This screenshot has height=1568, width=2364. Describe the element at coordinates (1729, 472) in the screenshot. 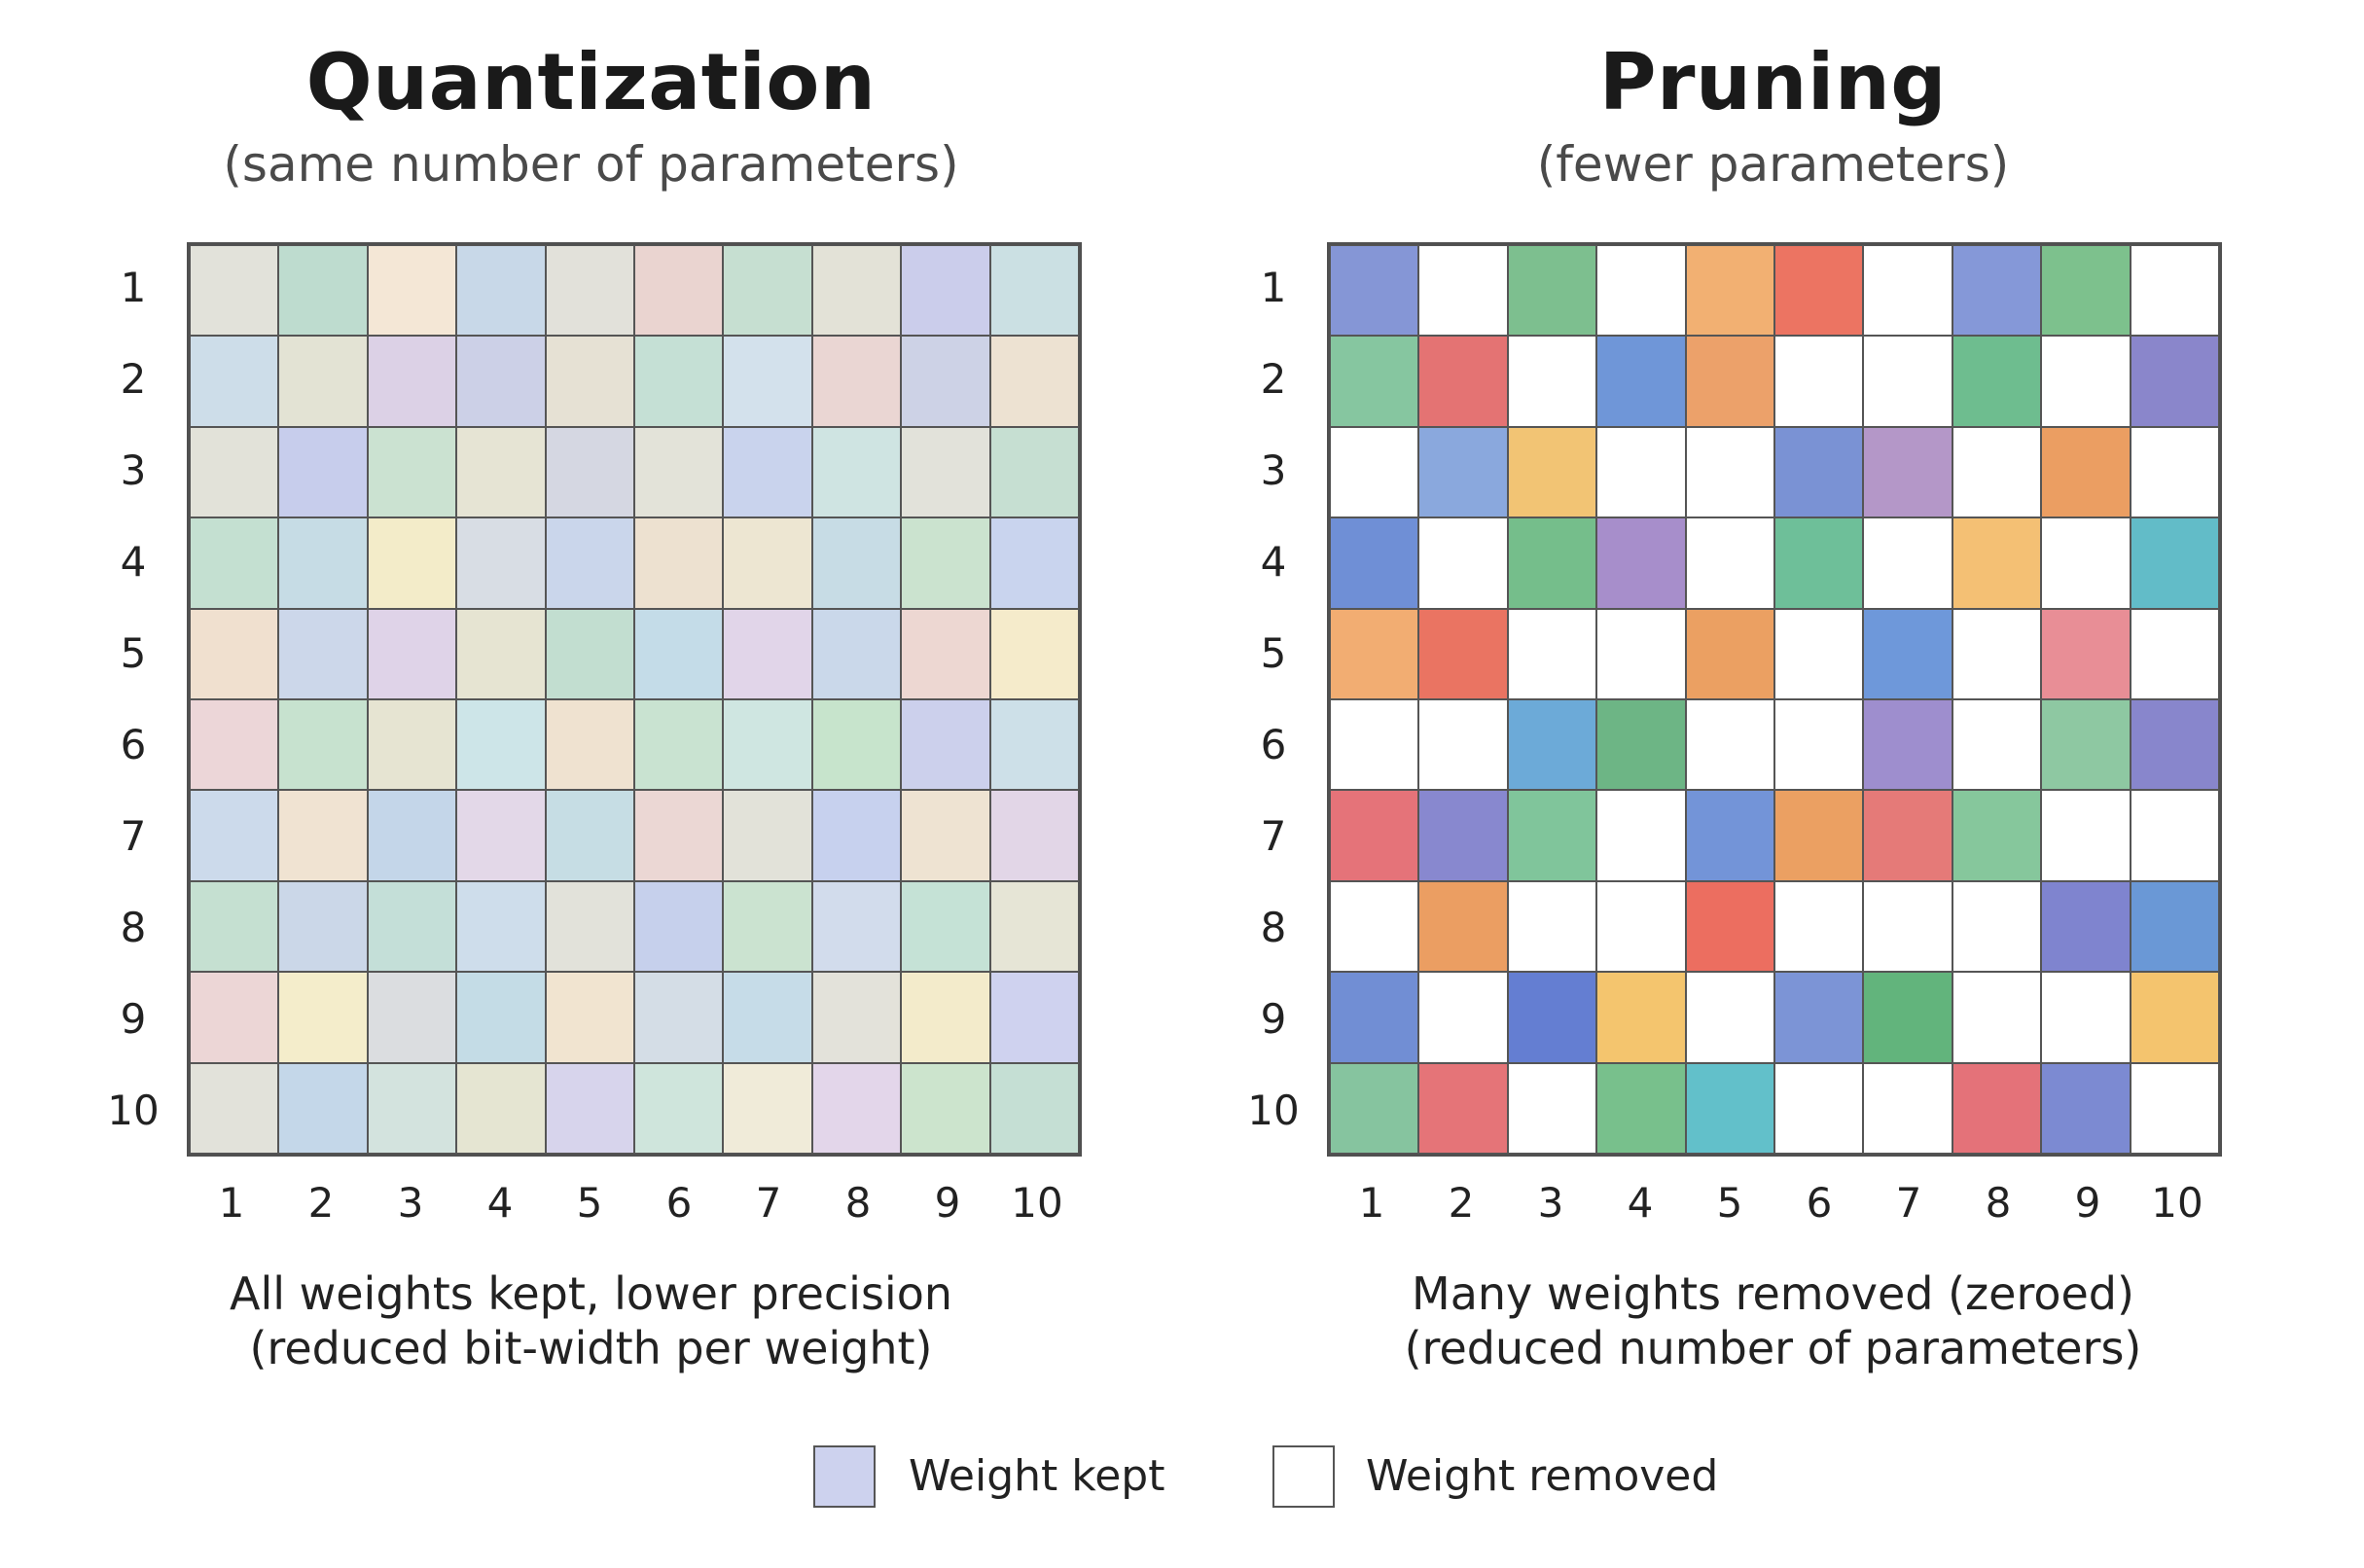

I see `pruning-weight-cell-r3-c5` at that location.